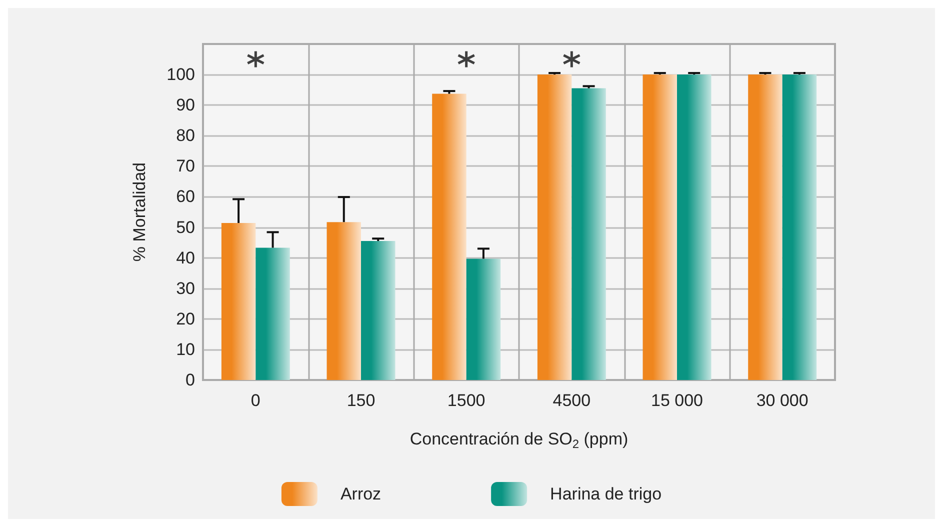 The image size is (943, 527). I want to click on y-tick-label: 80, so click(185, 136).